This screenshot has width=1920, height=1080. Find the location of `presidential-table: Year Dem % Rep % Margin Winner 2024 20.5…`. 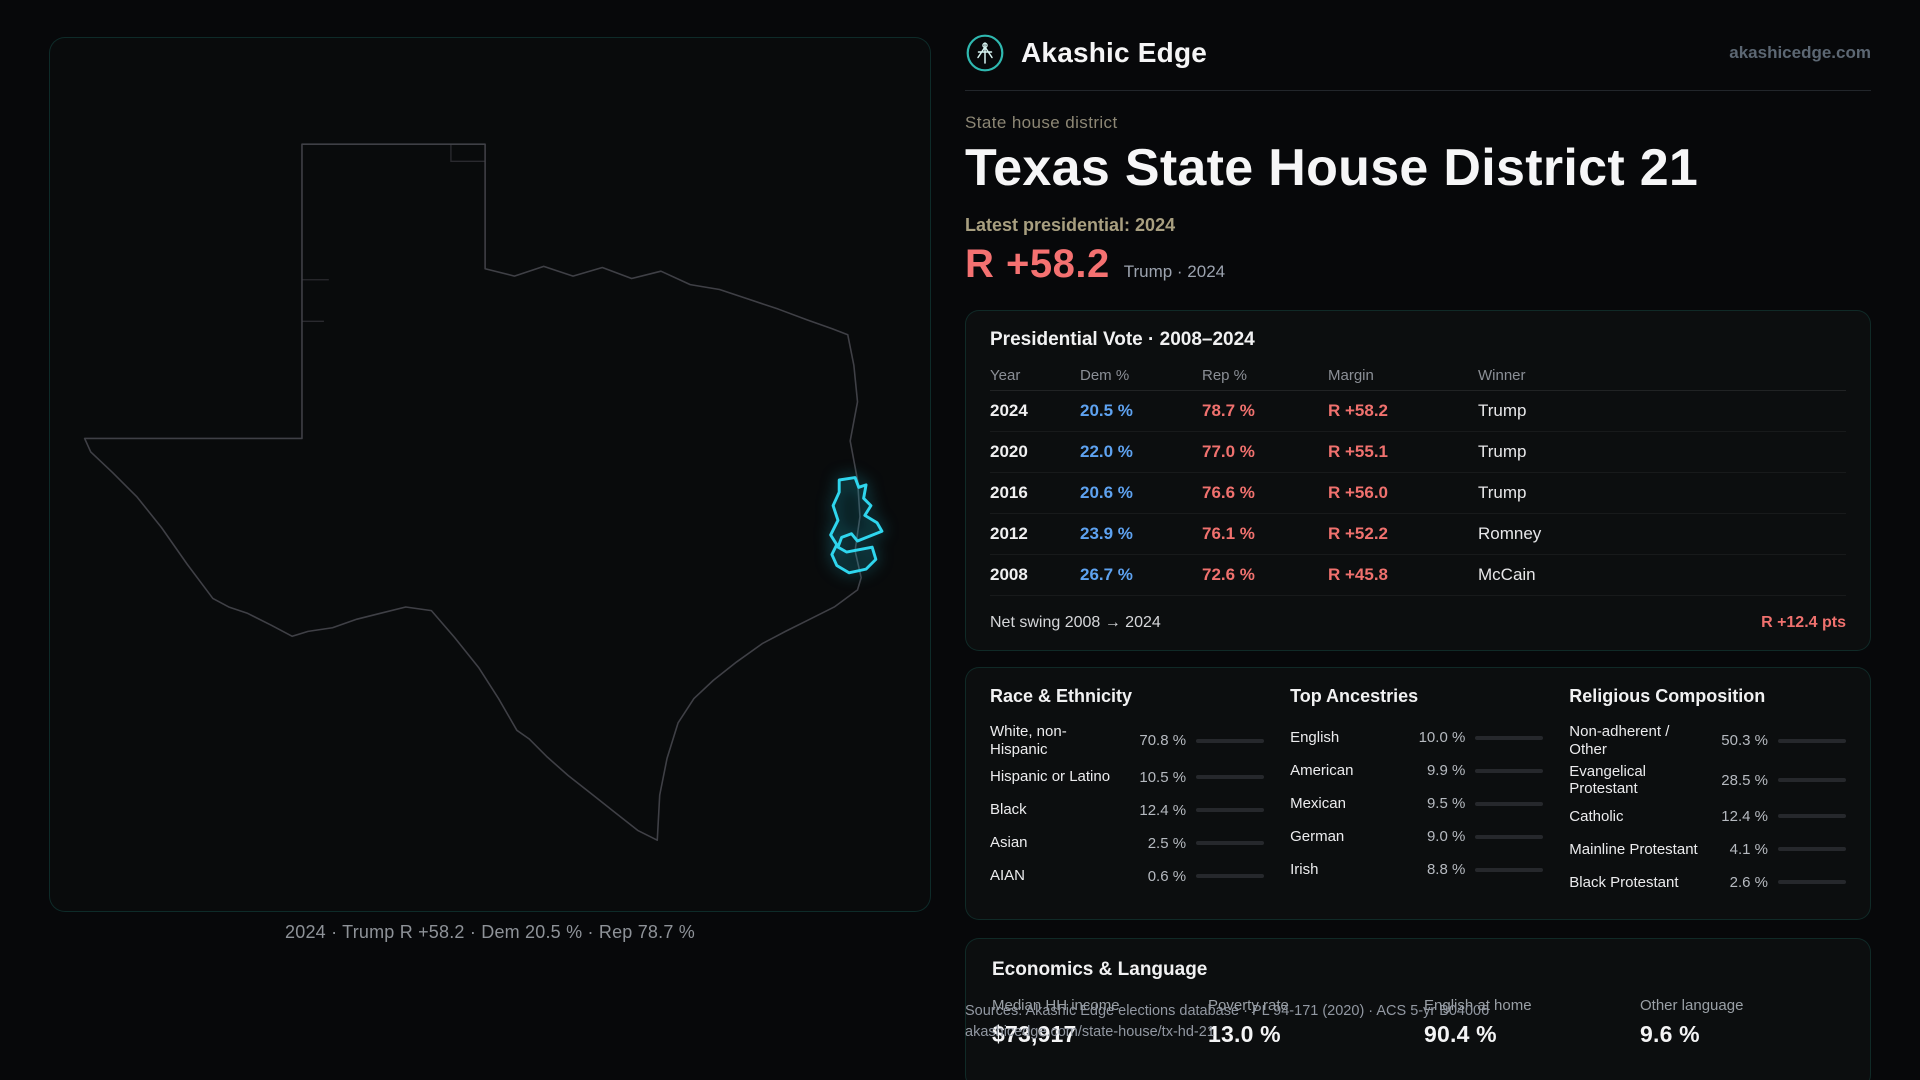

presidential-table: Year Dem % Rep % Margin Winner 2024 20.5… is located at coordinates (1418, 479).